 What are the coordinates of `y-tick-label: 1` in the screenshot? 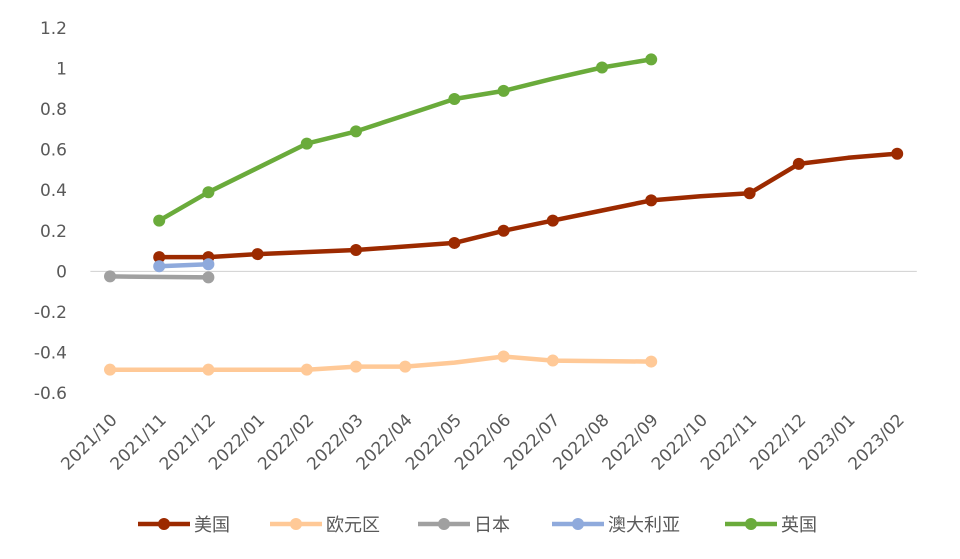 It's located at (61, 70).